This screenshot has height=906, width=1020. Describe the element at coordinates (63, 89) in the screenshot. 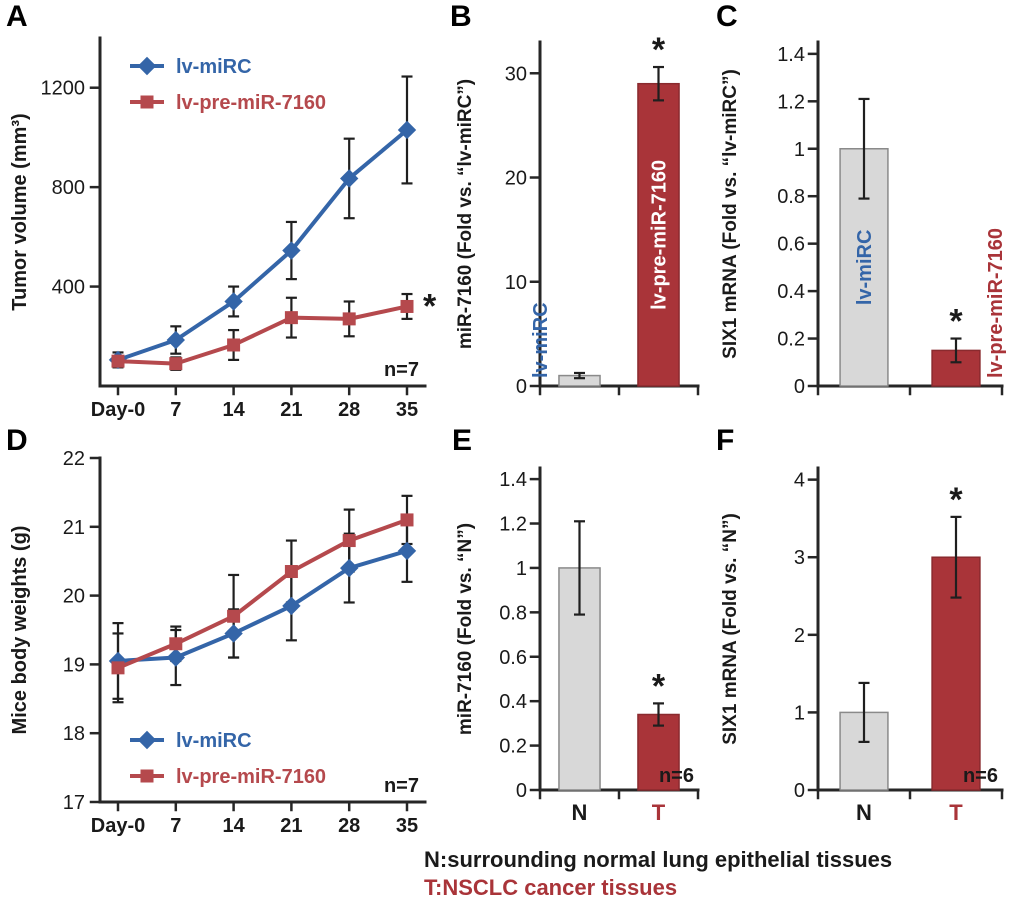

I see `svg-text: 1200` at that location.